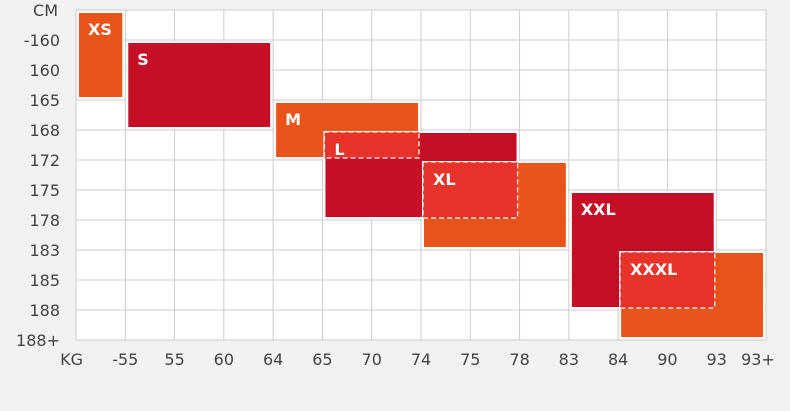 The image size is (790, 411). Describe the element at coordinates (44, 160) in the screenshot. I see `y-tick-label: 172` at that location.